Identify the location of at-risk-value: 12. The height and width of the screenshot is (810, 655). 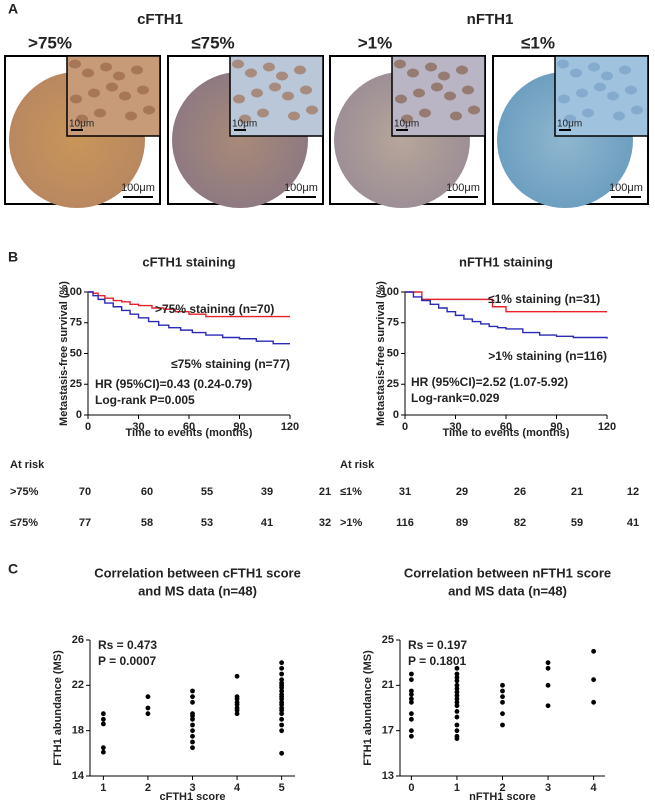
(633, 492).